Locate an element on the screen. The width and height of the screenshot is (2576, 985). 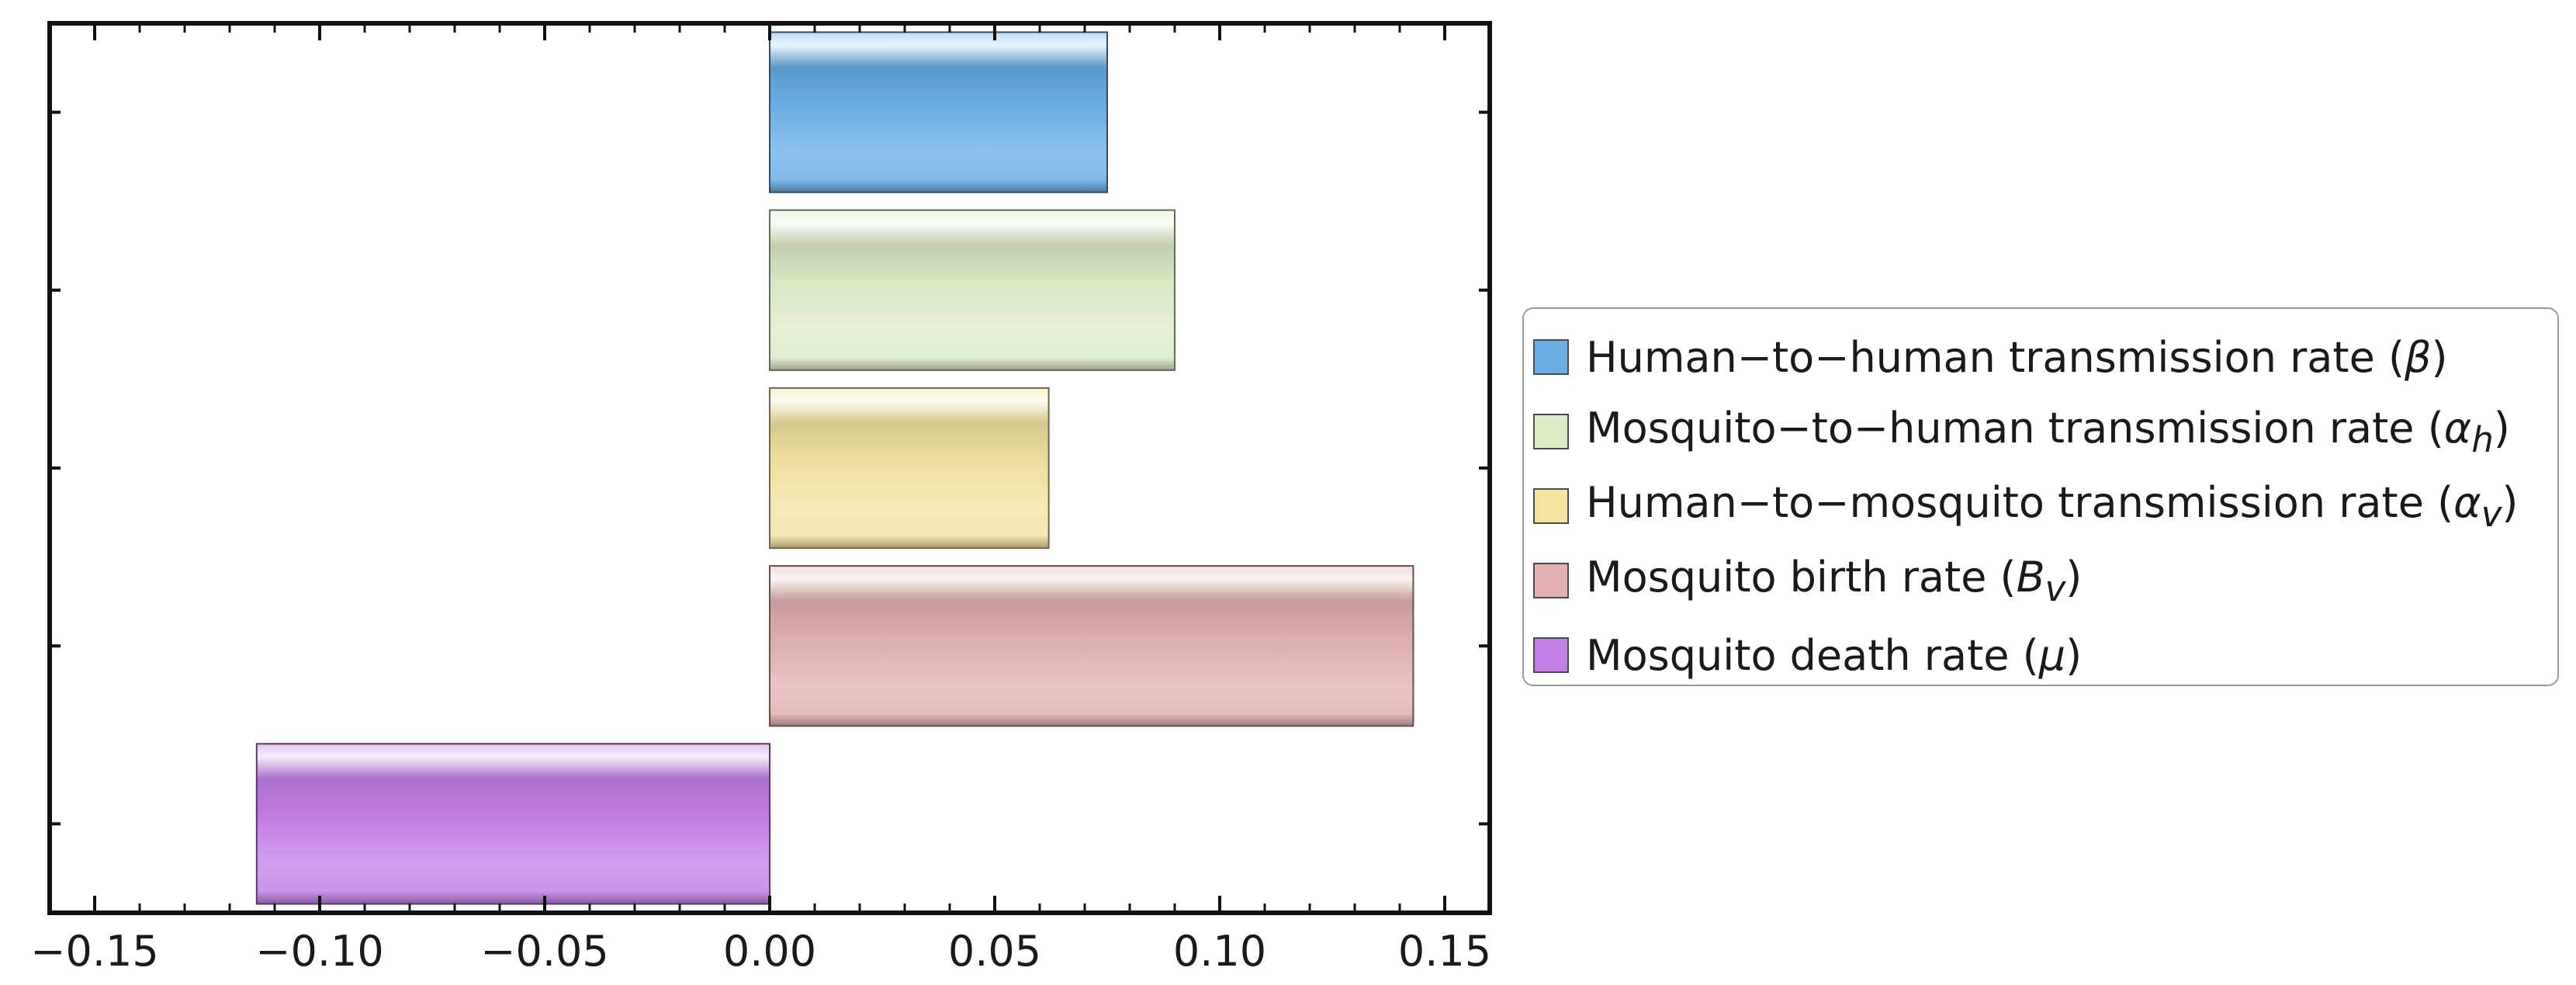
legend-label-alpha-v: Human−to−mosquito transmission rate (αv) is located at coordinates (2052, 506).